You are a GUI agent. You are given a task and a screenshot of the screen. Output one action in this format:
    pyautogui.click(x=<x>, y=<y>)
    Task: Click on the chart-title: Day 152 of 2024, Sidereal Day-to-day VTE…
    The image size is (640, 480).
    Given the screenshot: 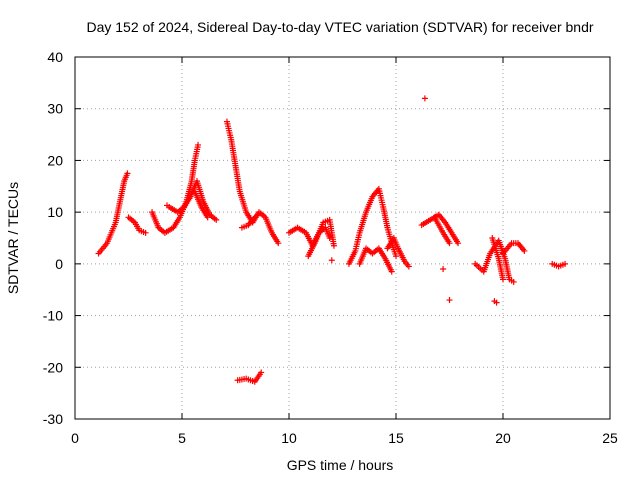 What is the action you would take?
    pyautogui.click(x=339, y=27)
    